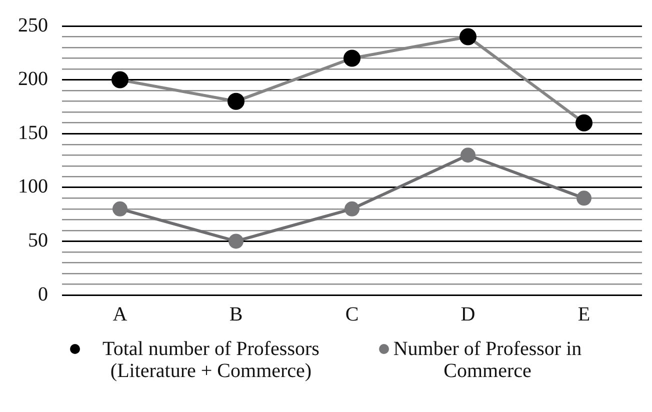 The width and height of the screenshot is (652, 412). I want to click on legend-label: Number of Professor in Commerce, so click(487, 360).